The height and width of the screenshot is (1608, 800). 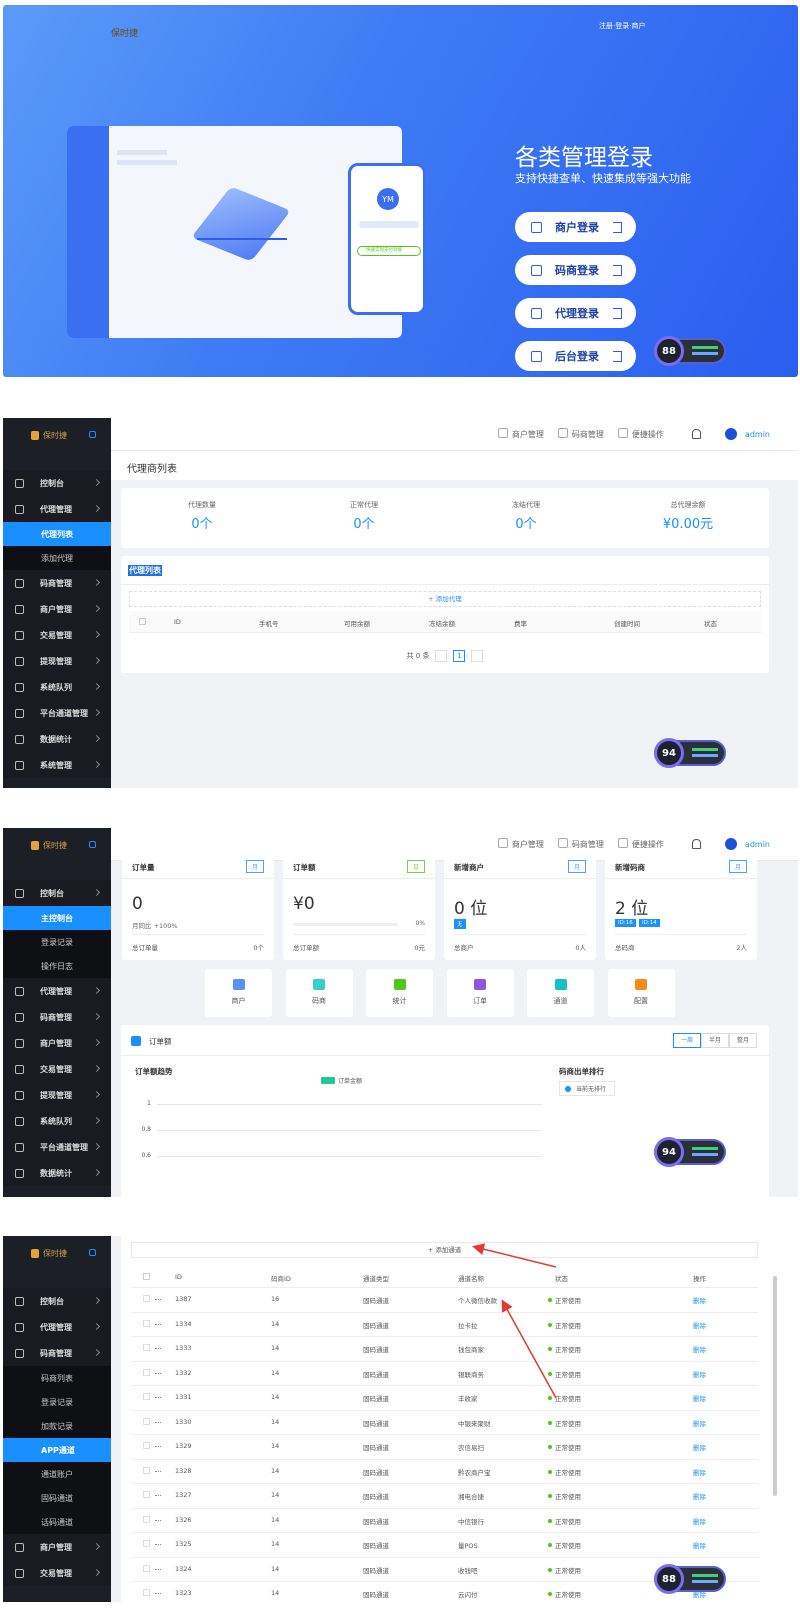 I want to click on stat-card: 订单量 月 0 月同比 +100% 总订单量 0个, so click(x=198, y=906).